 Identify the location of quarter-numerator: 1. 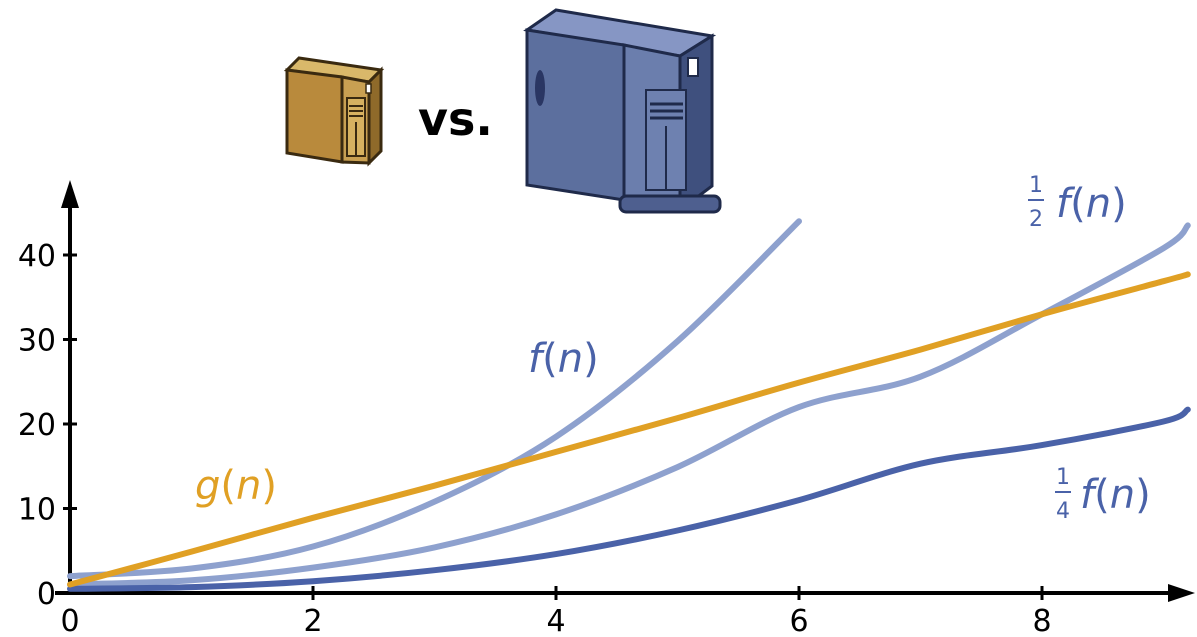
(1063, 477).